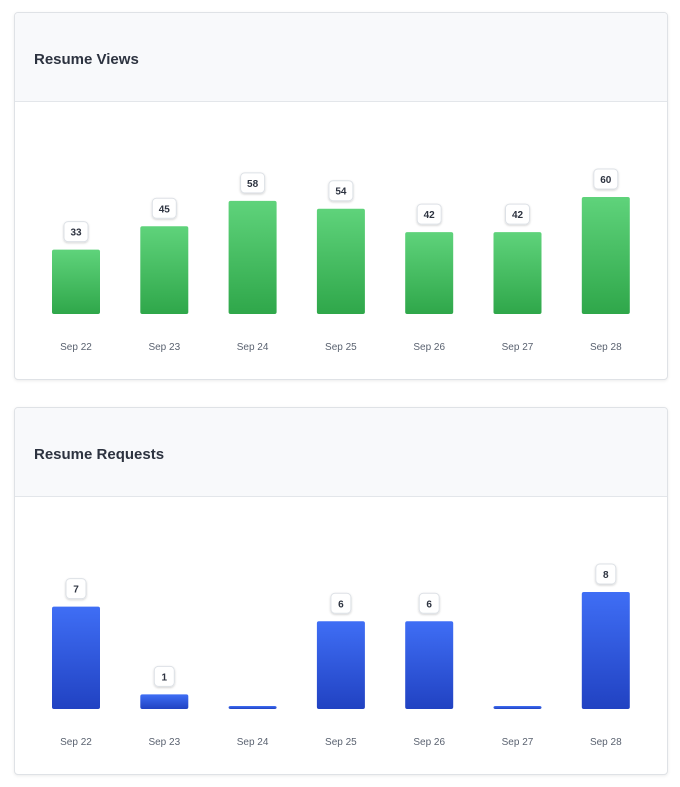  What do you see at coordinates (341, 452) in the screenshot?
I see `resume-requests-header: Resume Requests` at bounding box center [341, 452].